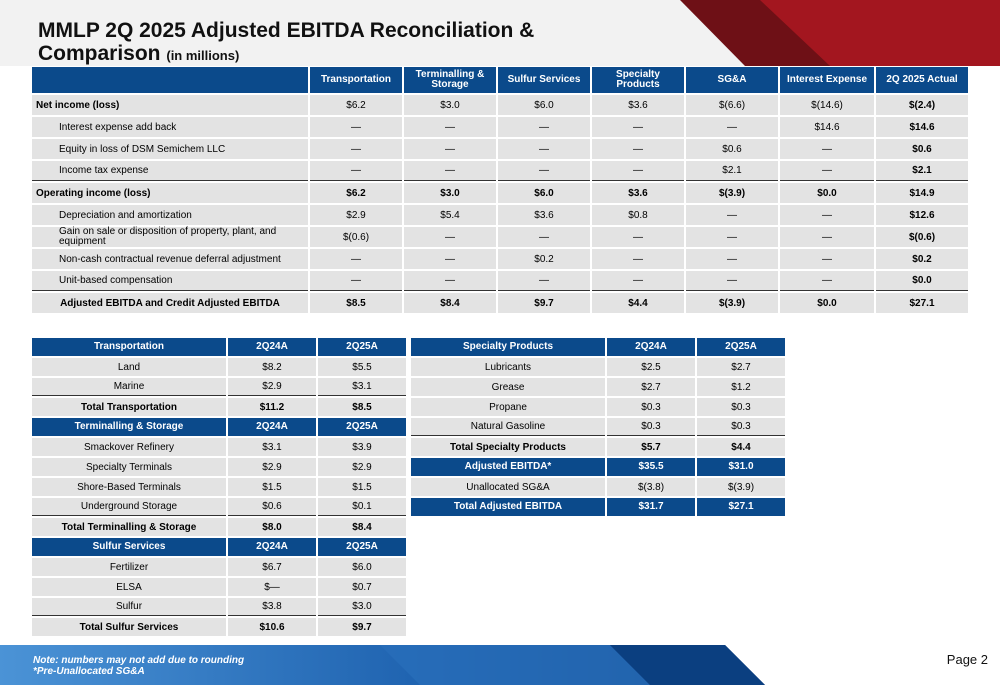 The height and width of the screenshot is (685, 1000). I want to click on cell-value: $(0.6), so click(922, 237).